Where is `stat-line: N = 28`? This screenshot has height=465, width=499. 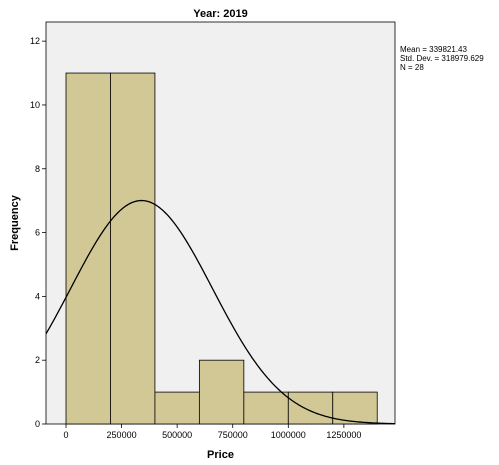 stat-line: N = 28 is located at coordinates (412, 67).